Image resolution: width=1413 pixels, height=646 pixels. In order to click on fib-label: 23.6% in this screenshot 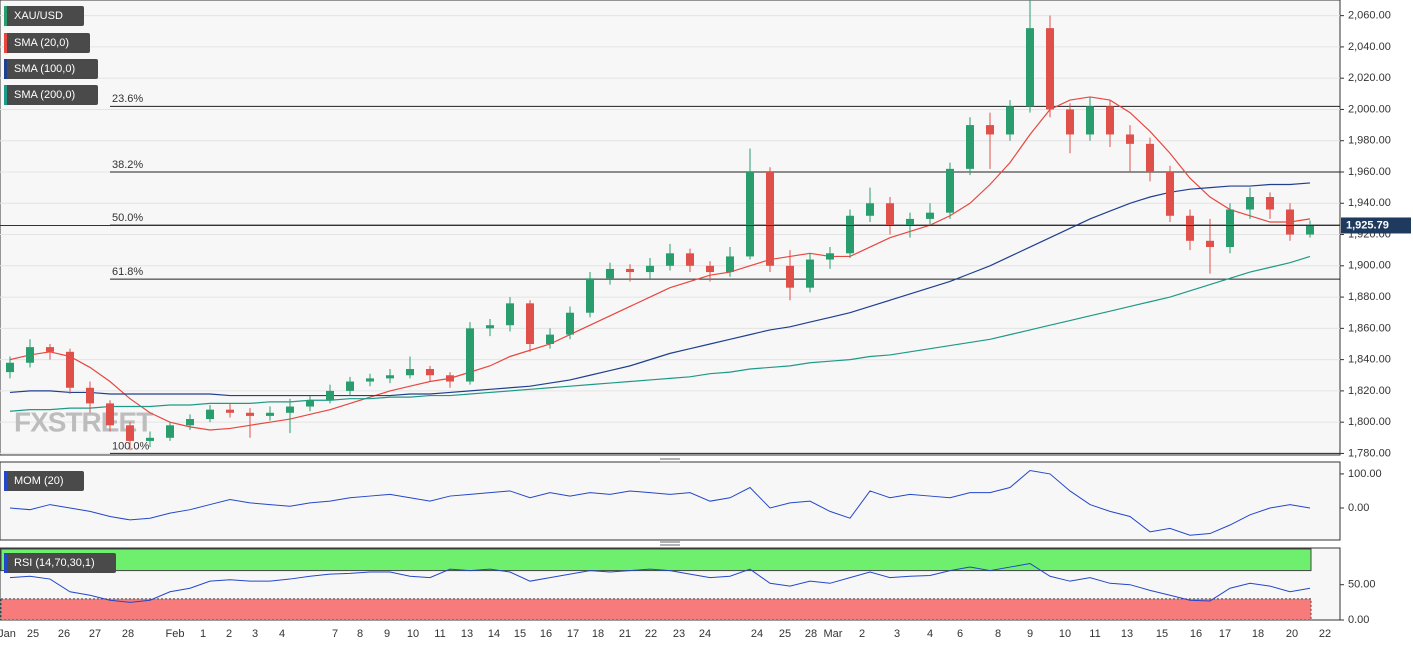, I will do `click(127, 99)`.